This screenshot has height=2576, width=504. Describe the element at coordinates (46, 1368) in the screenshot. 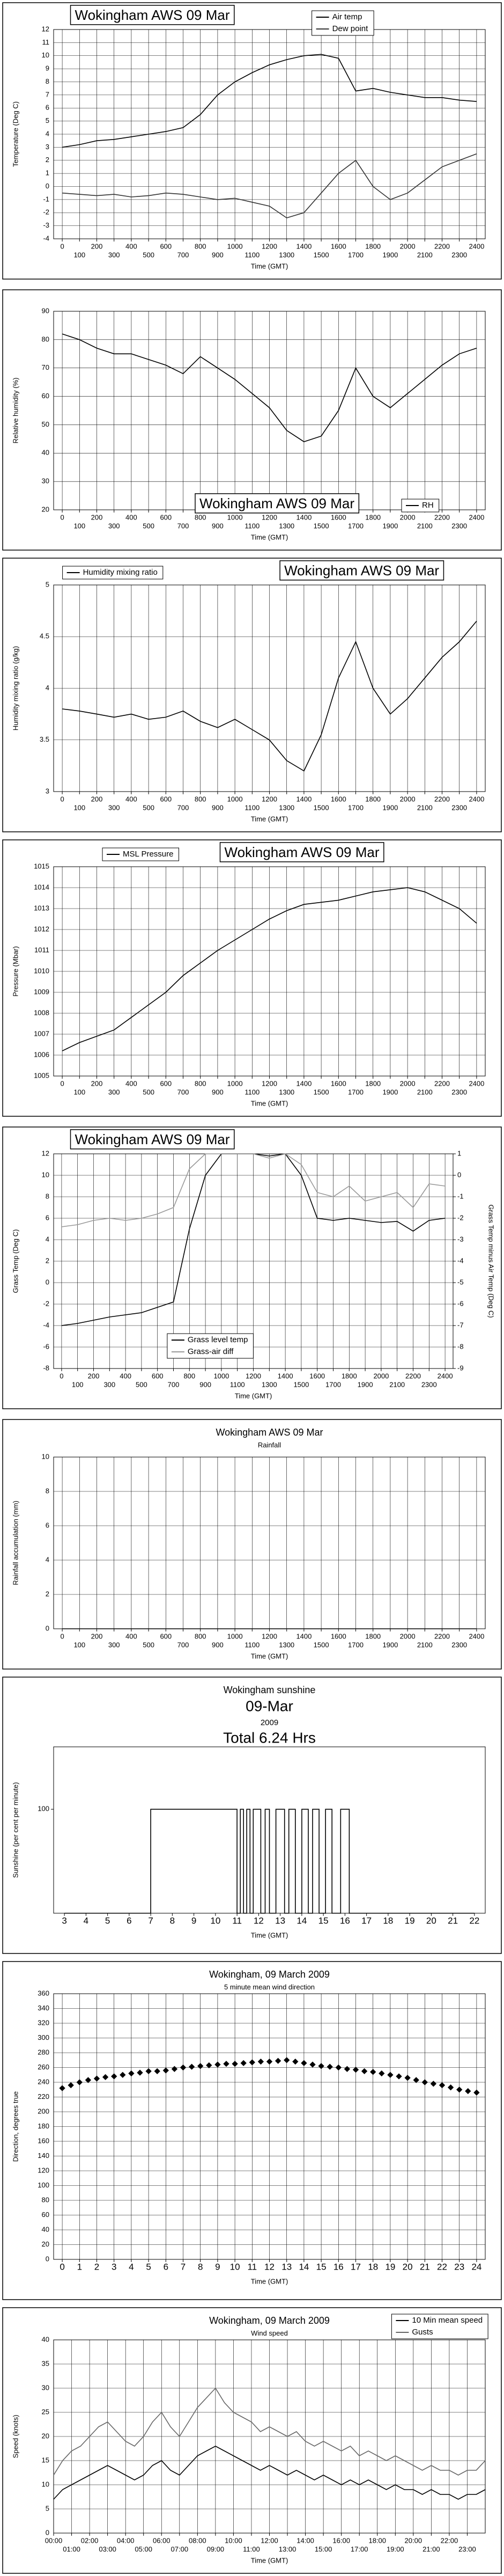

I see `y-tick-label: -8` at that location.